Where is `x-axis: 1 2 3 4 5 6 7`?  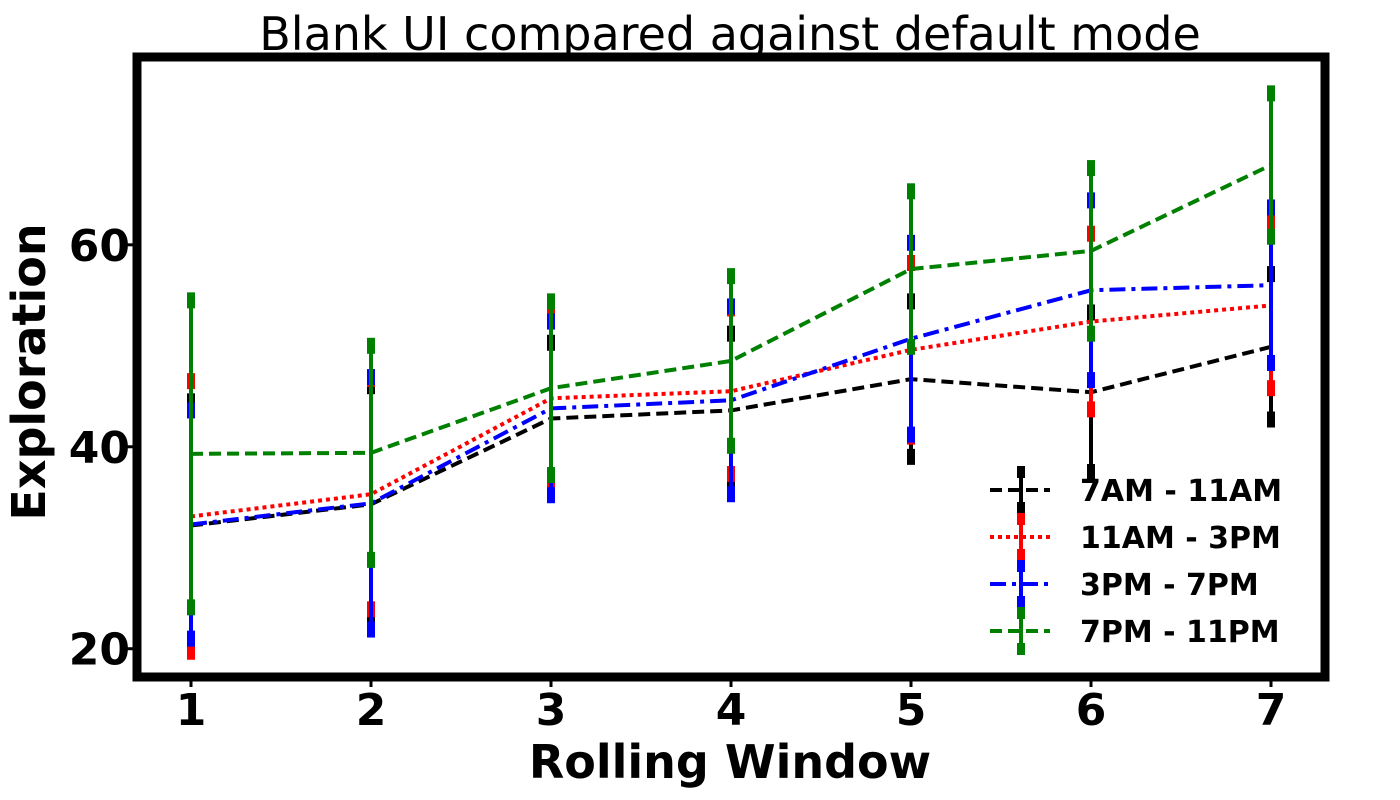 x-axis: 1 2 3 4 5 6 7 is located at coordinates (731, 706).